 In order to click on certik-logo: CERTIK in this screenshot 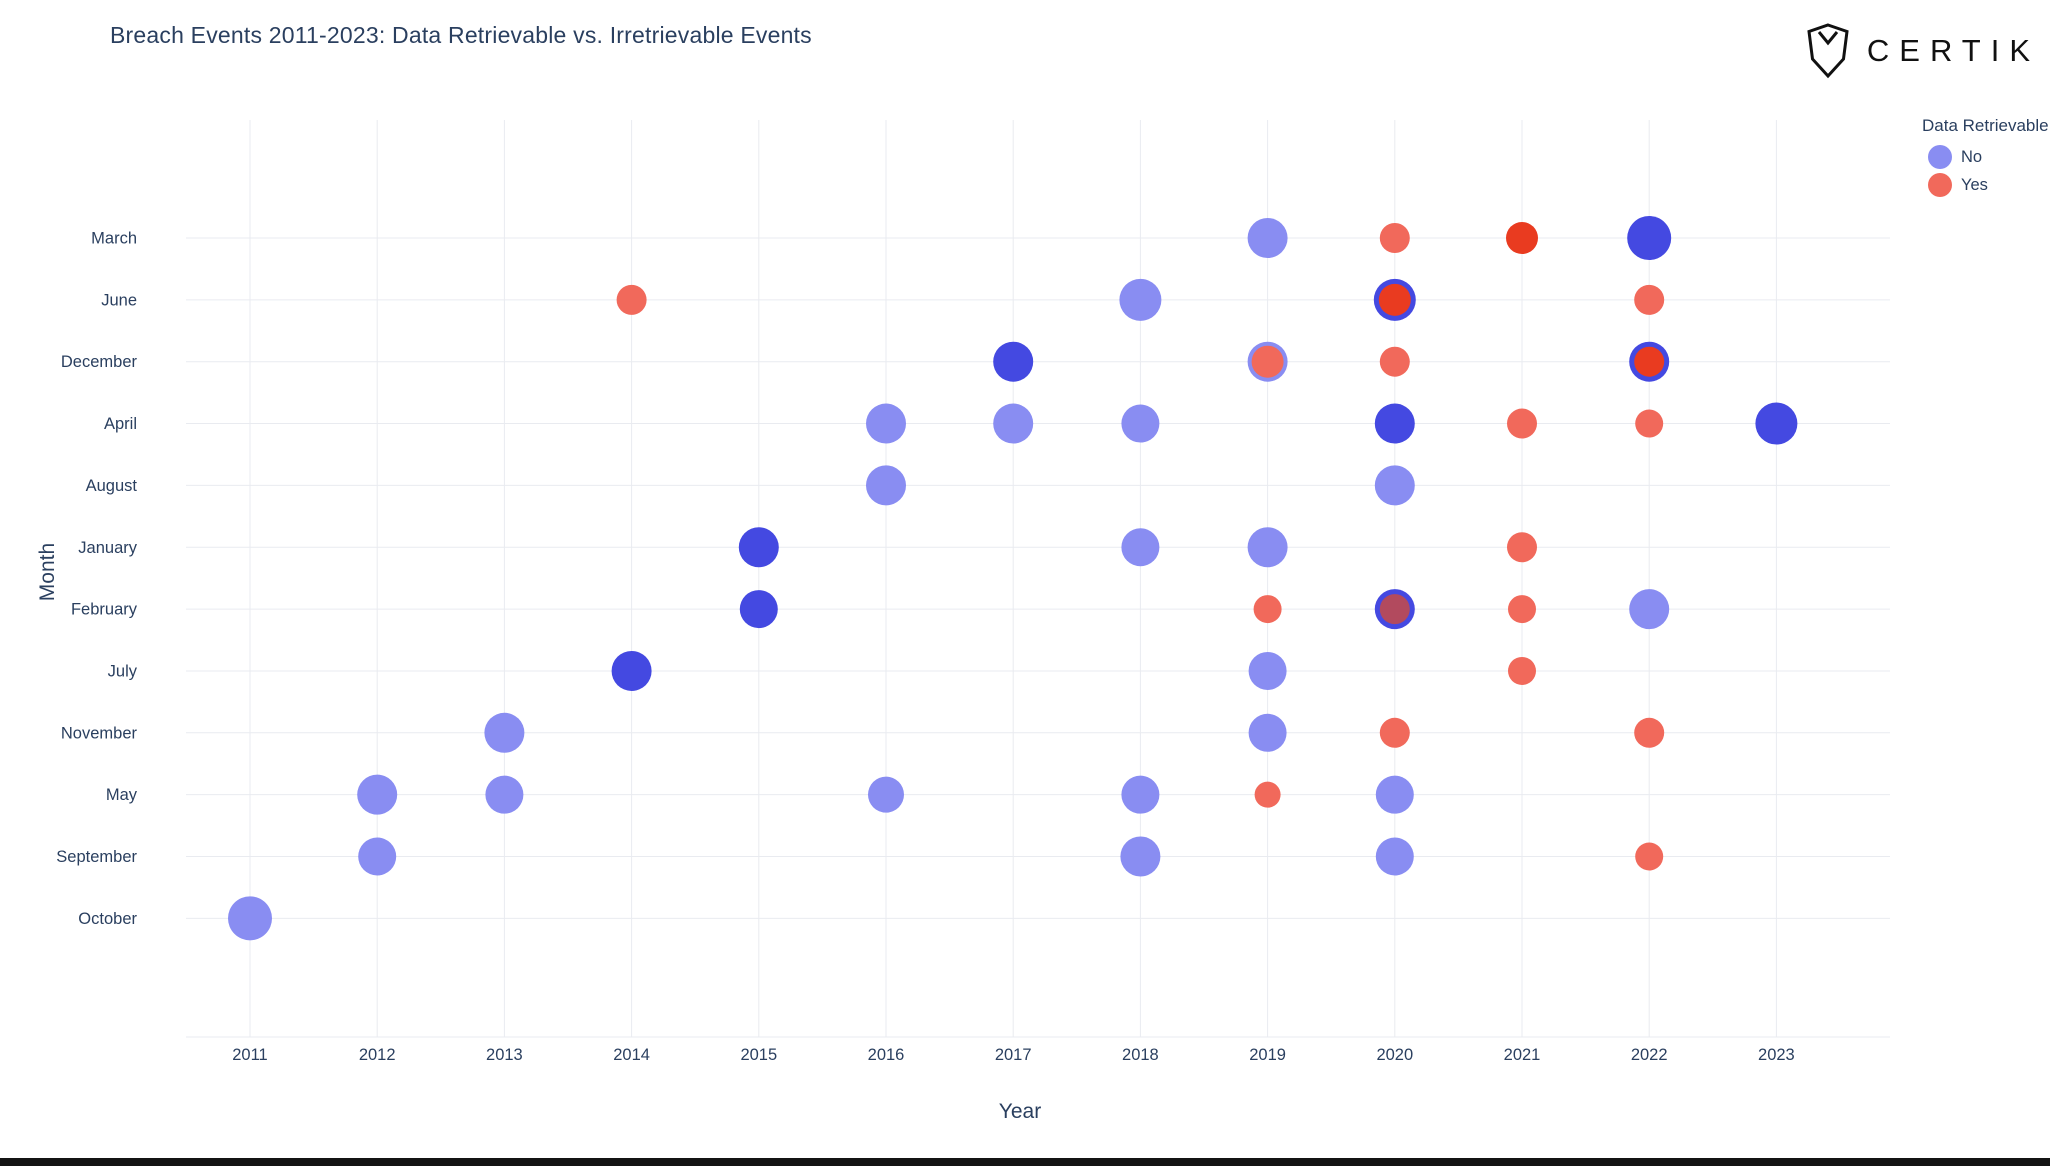, I will do `click(1921, 51)`.